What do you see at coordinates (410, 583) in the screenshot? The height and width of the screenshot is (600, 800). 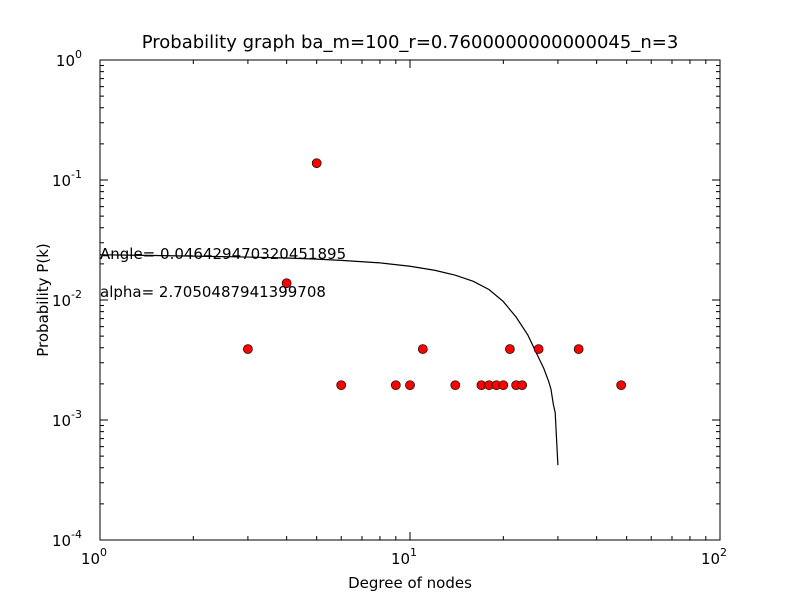 I see `x-axis-label: Degree of nodes` at bounding box center [410, 583].